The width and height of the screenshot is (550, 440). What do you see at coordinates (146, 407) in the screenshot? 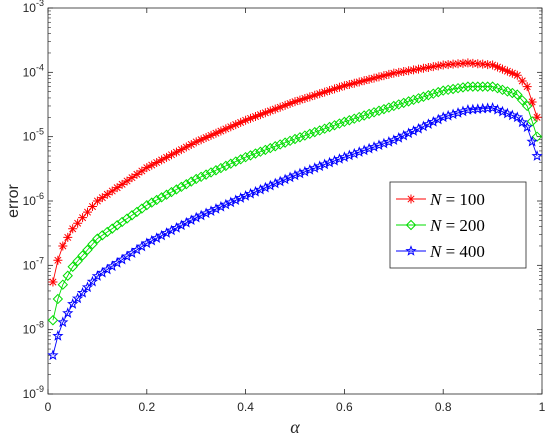
I see `x-tick-label: 0.2` at bounding box center [146, 407].